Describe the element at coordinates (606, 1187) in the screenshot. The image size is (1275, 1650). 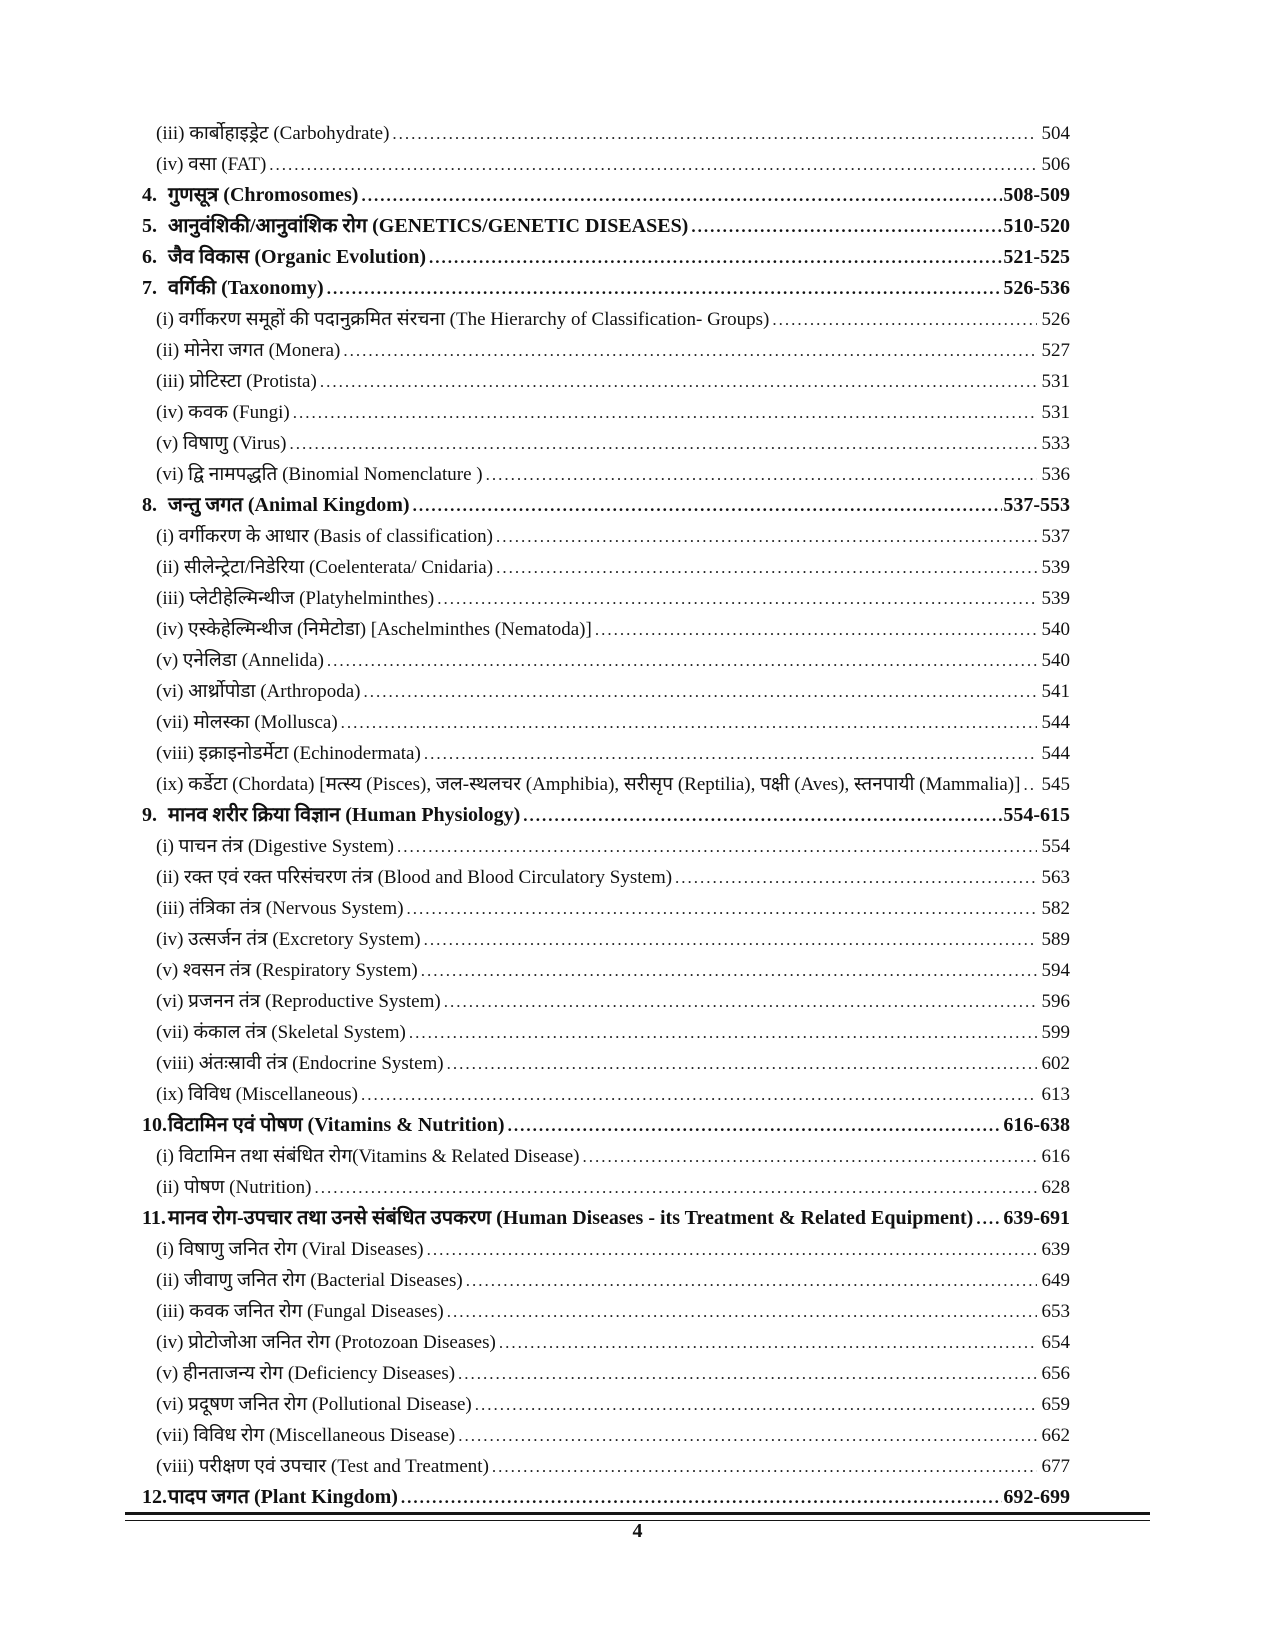
I see `toc-sub-row: (ii) पोषण (Nutrition) 628` at that location.